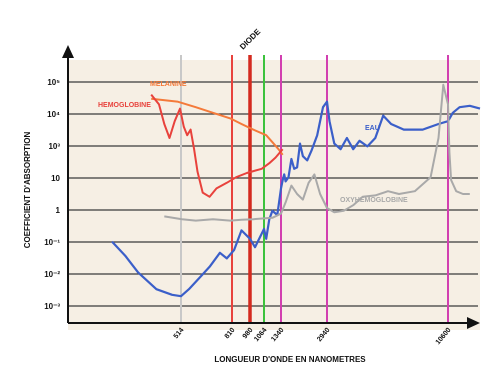 This screenshot has height=369, width=483. Describe the element at coordinates (52, 274) in the screenshot. I see `y-tick-label: 10⁻²` at that location.